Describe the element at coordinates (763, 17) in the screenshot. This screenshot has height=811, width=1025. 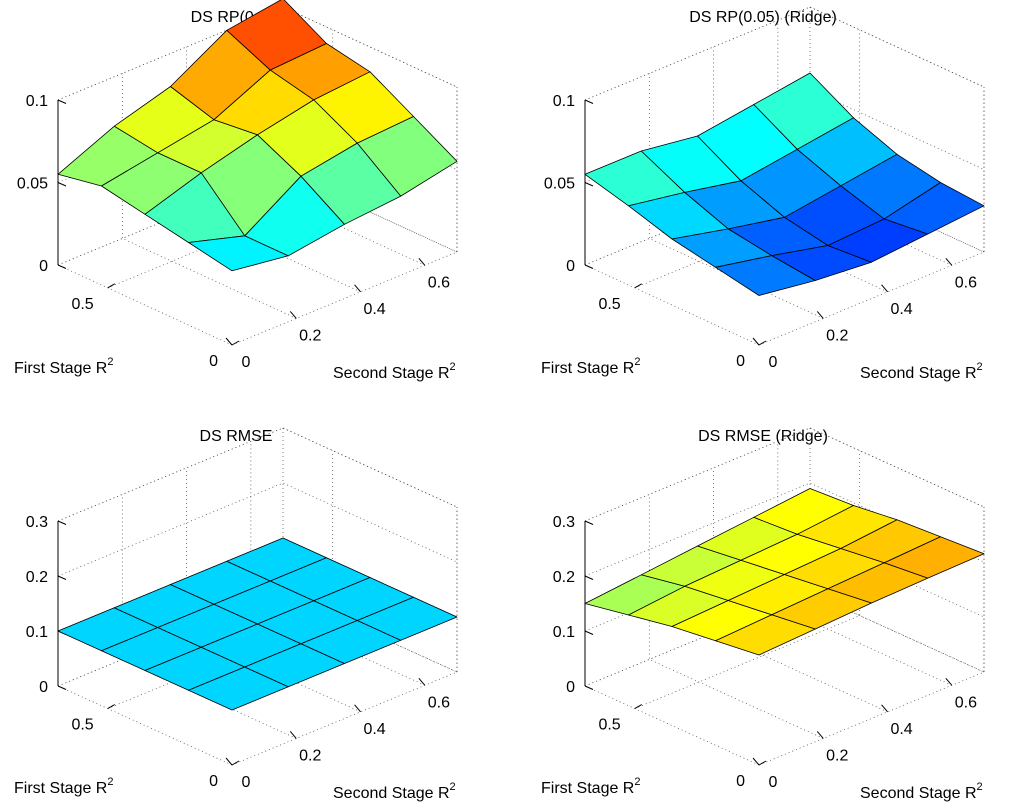
I see `plot-title: DS RP(0.05) (Ridge)` at that location.